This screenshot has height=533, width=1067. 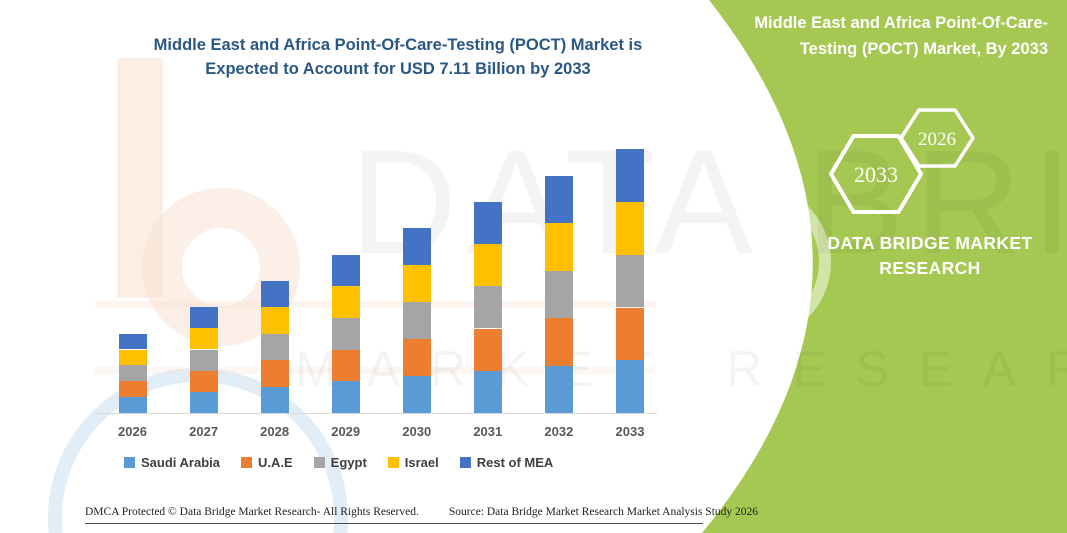 I want to click on bar-segment-2027-egypt, so click(x=203, y=360).